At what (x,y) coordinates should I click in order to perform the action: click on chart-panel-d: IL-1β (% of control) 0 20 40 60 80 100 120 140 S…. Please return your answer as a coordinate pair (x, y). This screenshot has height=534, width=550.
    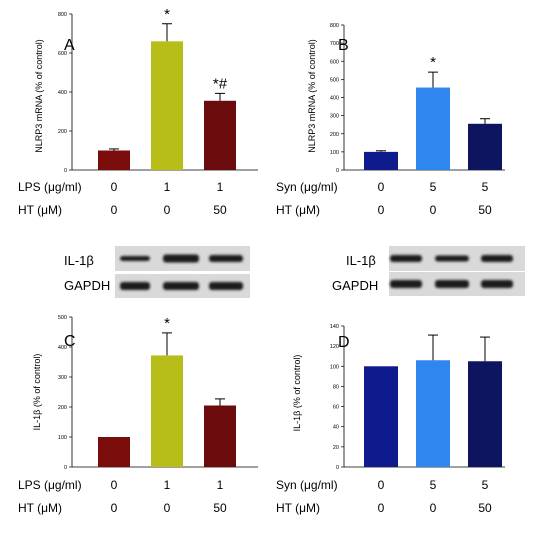
    Looking at the image, I should click on (390, 419).